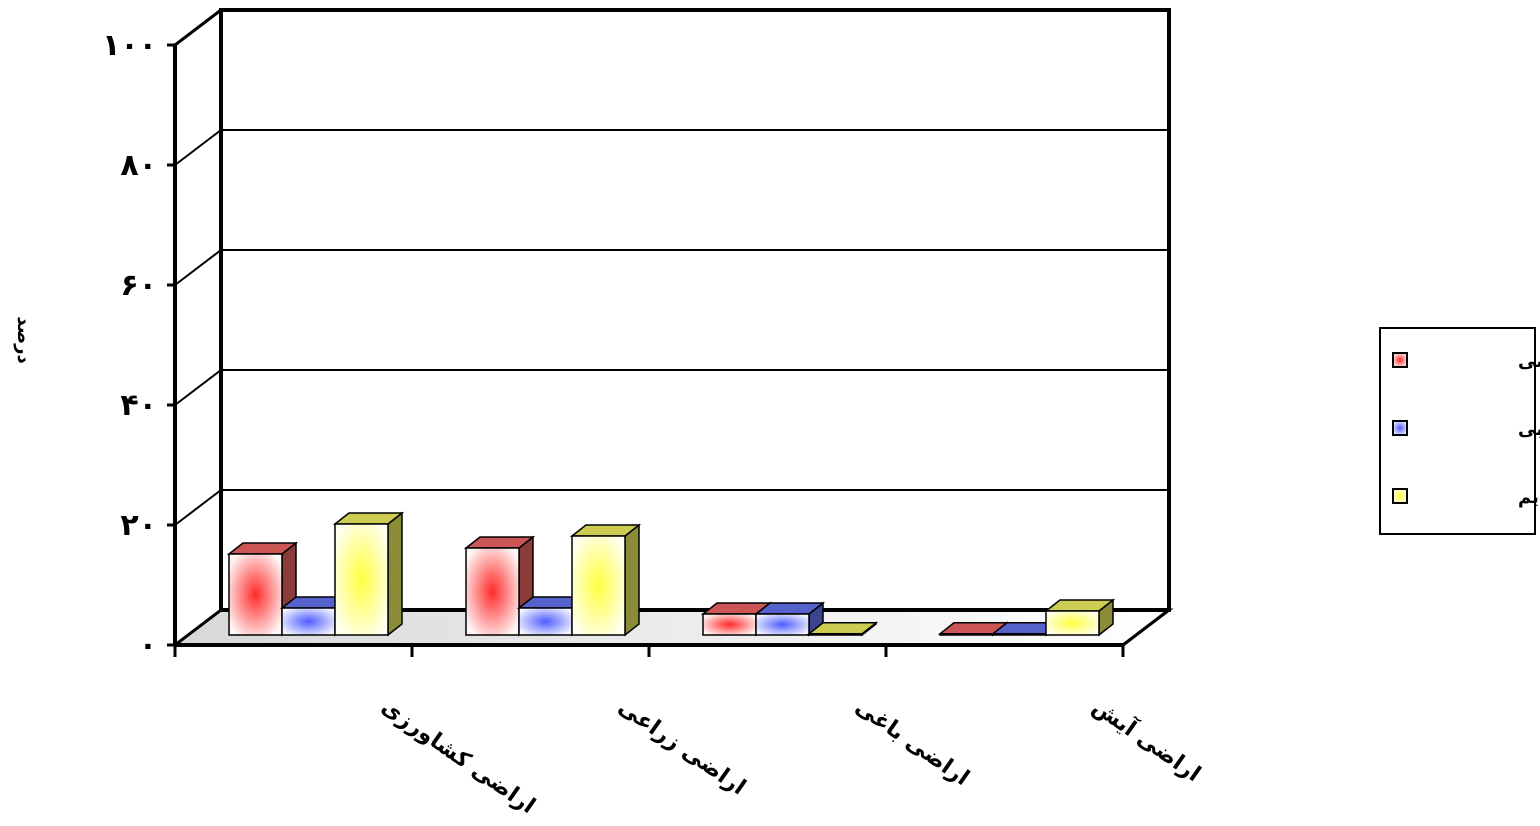  I want to click on y-tick-label: ۱۰۰, so click(129, 45).